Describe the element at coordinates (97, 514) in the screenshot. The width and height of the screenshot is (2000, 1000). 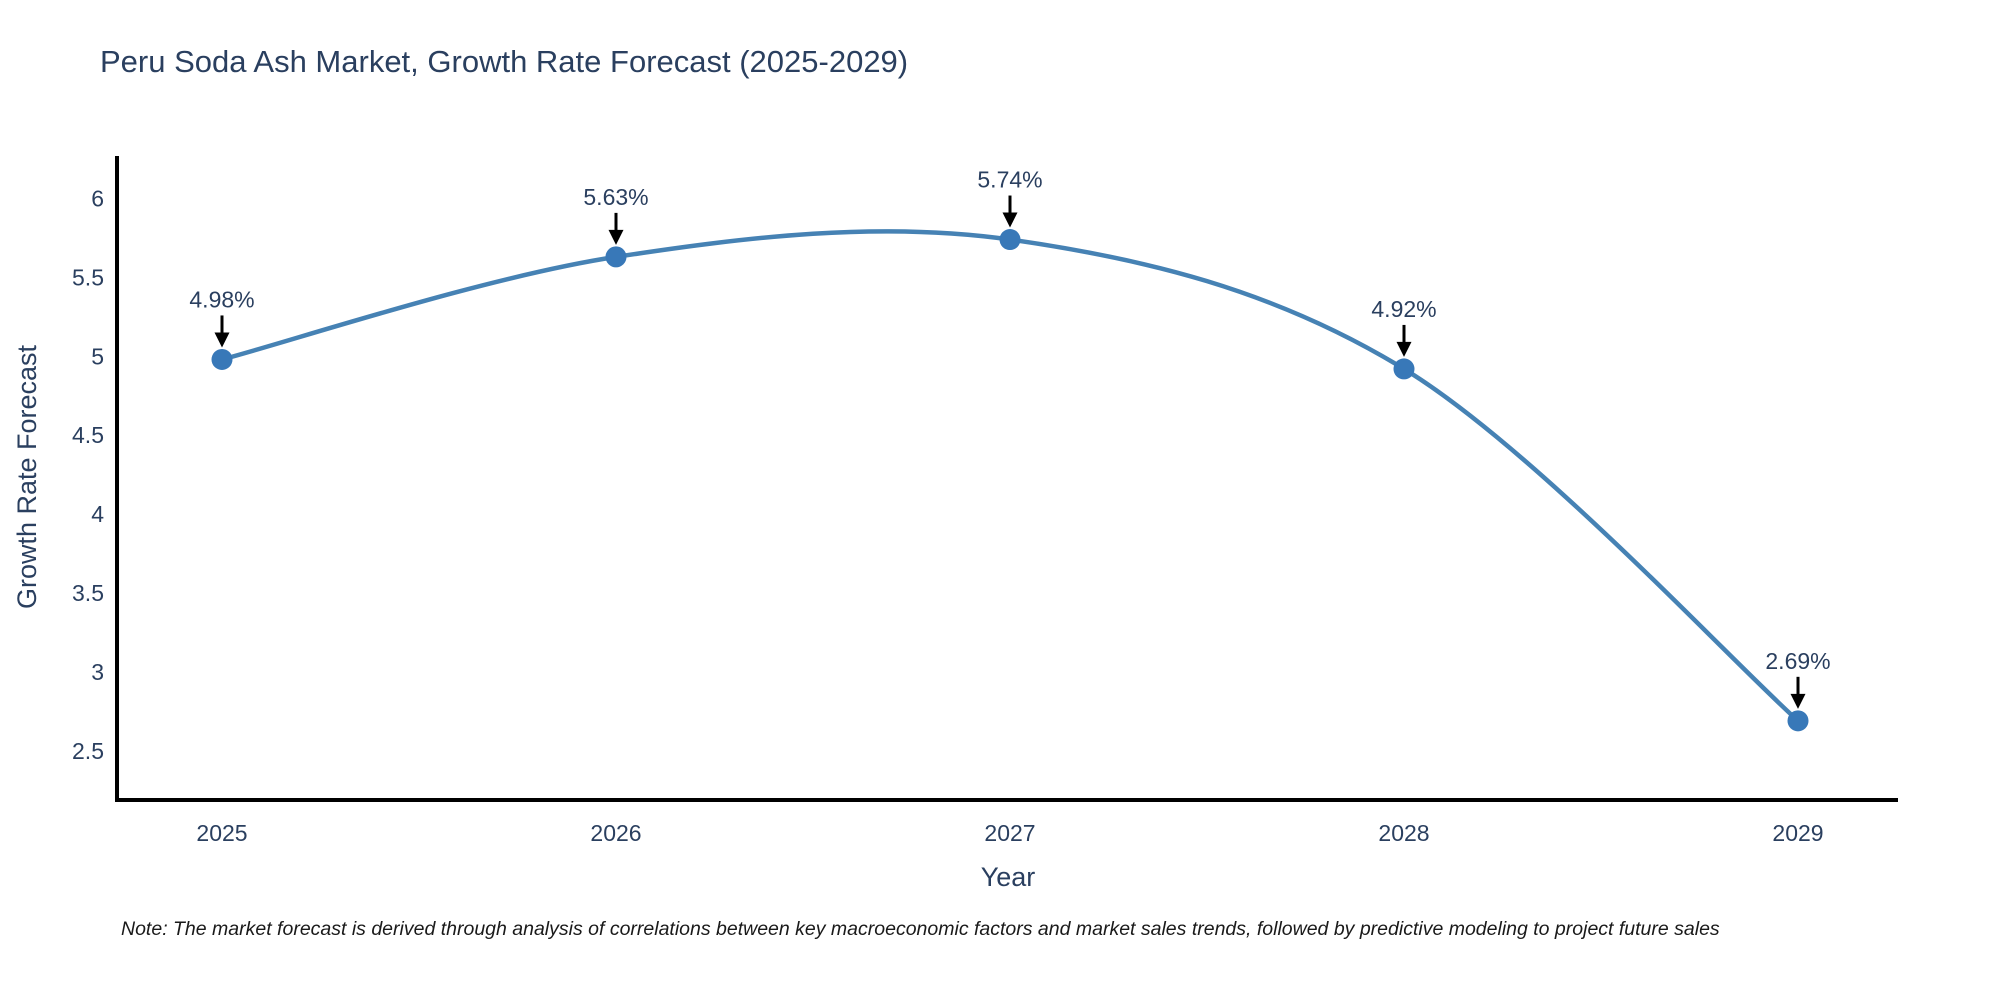
I see `y-tick-label: 4` at that location.